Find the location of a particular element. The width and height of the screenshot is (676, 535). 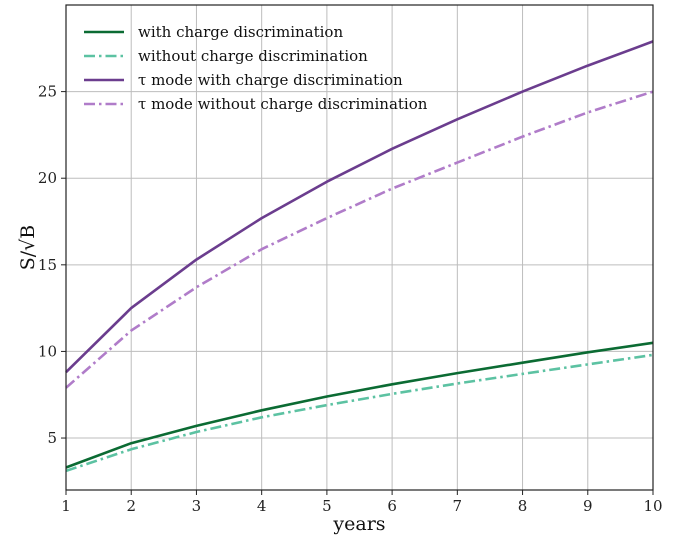

x-tick-label: 3 is located at coordinates (197, 506).